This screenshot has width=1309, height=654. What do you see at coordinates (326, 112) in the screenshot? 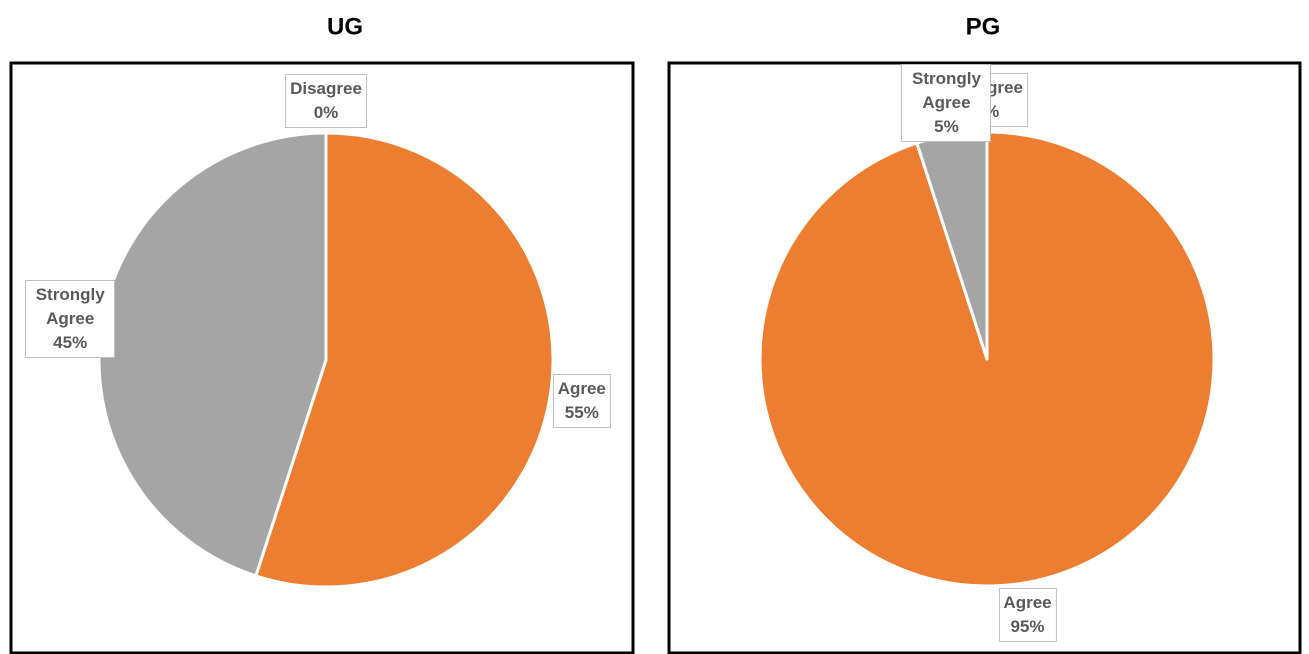
I see `label-value: 0%` at bounding box center [326, 112].